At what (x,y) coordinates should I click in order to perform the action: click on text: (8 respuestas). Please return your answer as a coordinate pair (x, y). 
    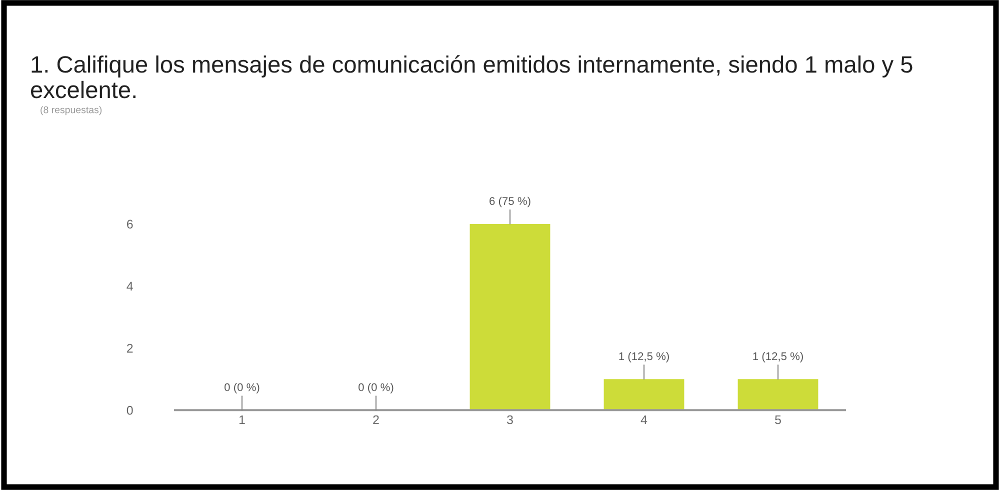
    Looking at the image, I should click on (71, 111).